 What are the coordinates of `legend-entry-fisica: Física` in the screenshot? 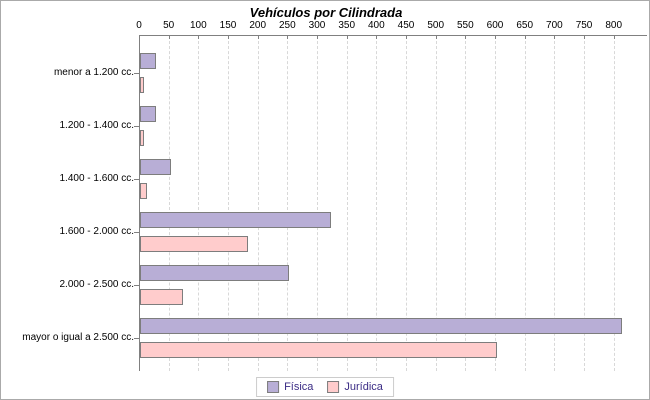 It's located at (290, 387).